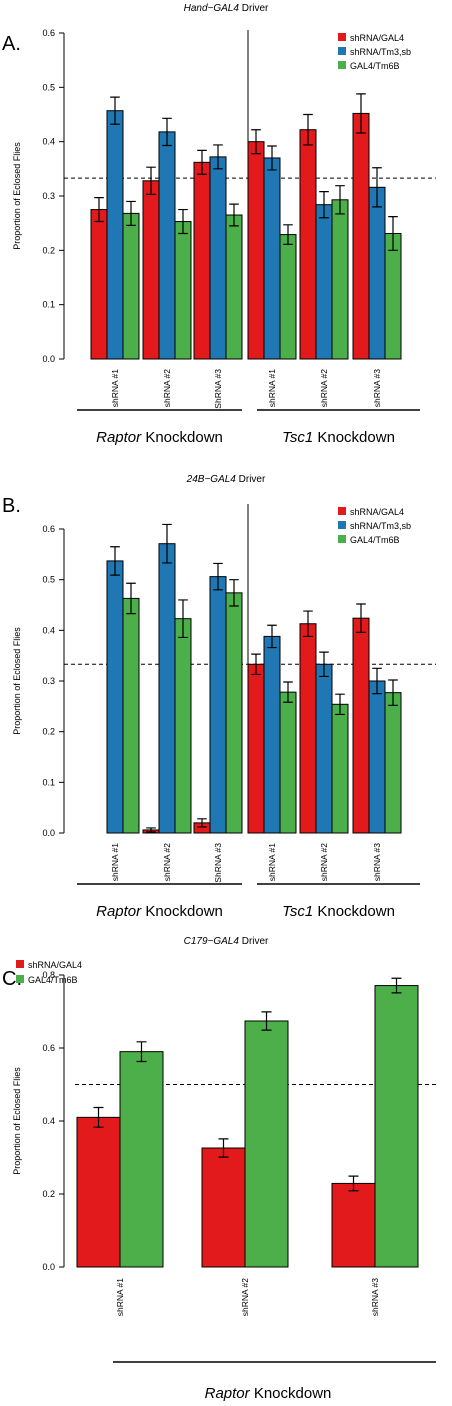  What do you see at coordinates (11, 44) in the screenshot?
I see `panel-letter: A.` at bounding box center [11, 44].